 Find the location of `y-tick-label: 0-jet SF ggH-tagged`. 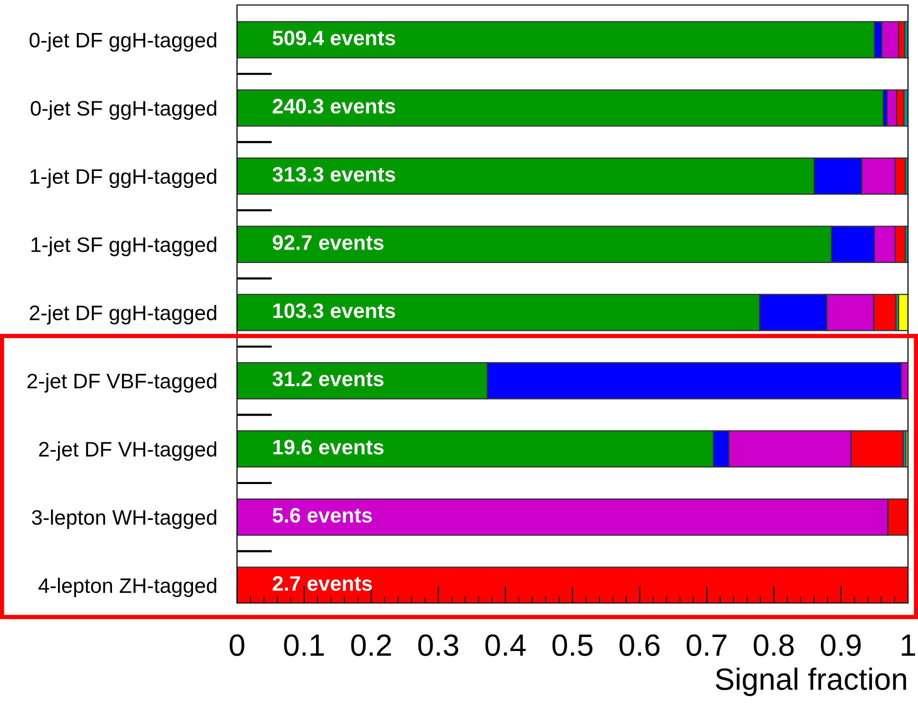

y-tick-label: 0-jet SF ggH-tagged is located at coordinates (123, 110).